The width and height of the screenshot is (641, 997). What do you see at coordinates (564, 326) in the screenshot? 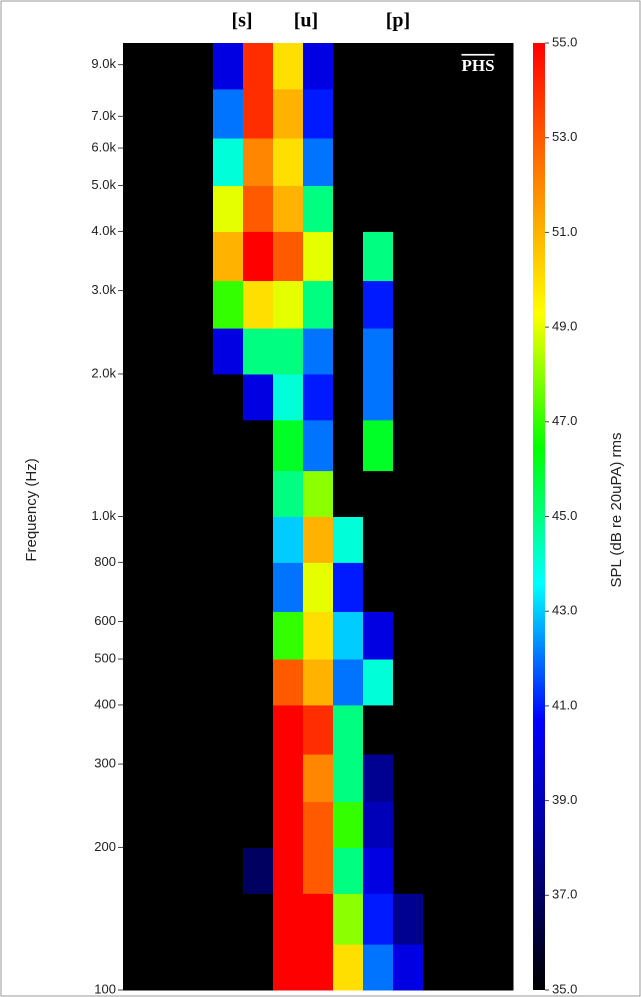
I see `colorbar-tick-label: 49.0` at bounding box center [564, 326].